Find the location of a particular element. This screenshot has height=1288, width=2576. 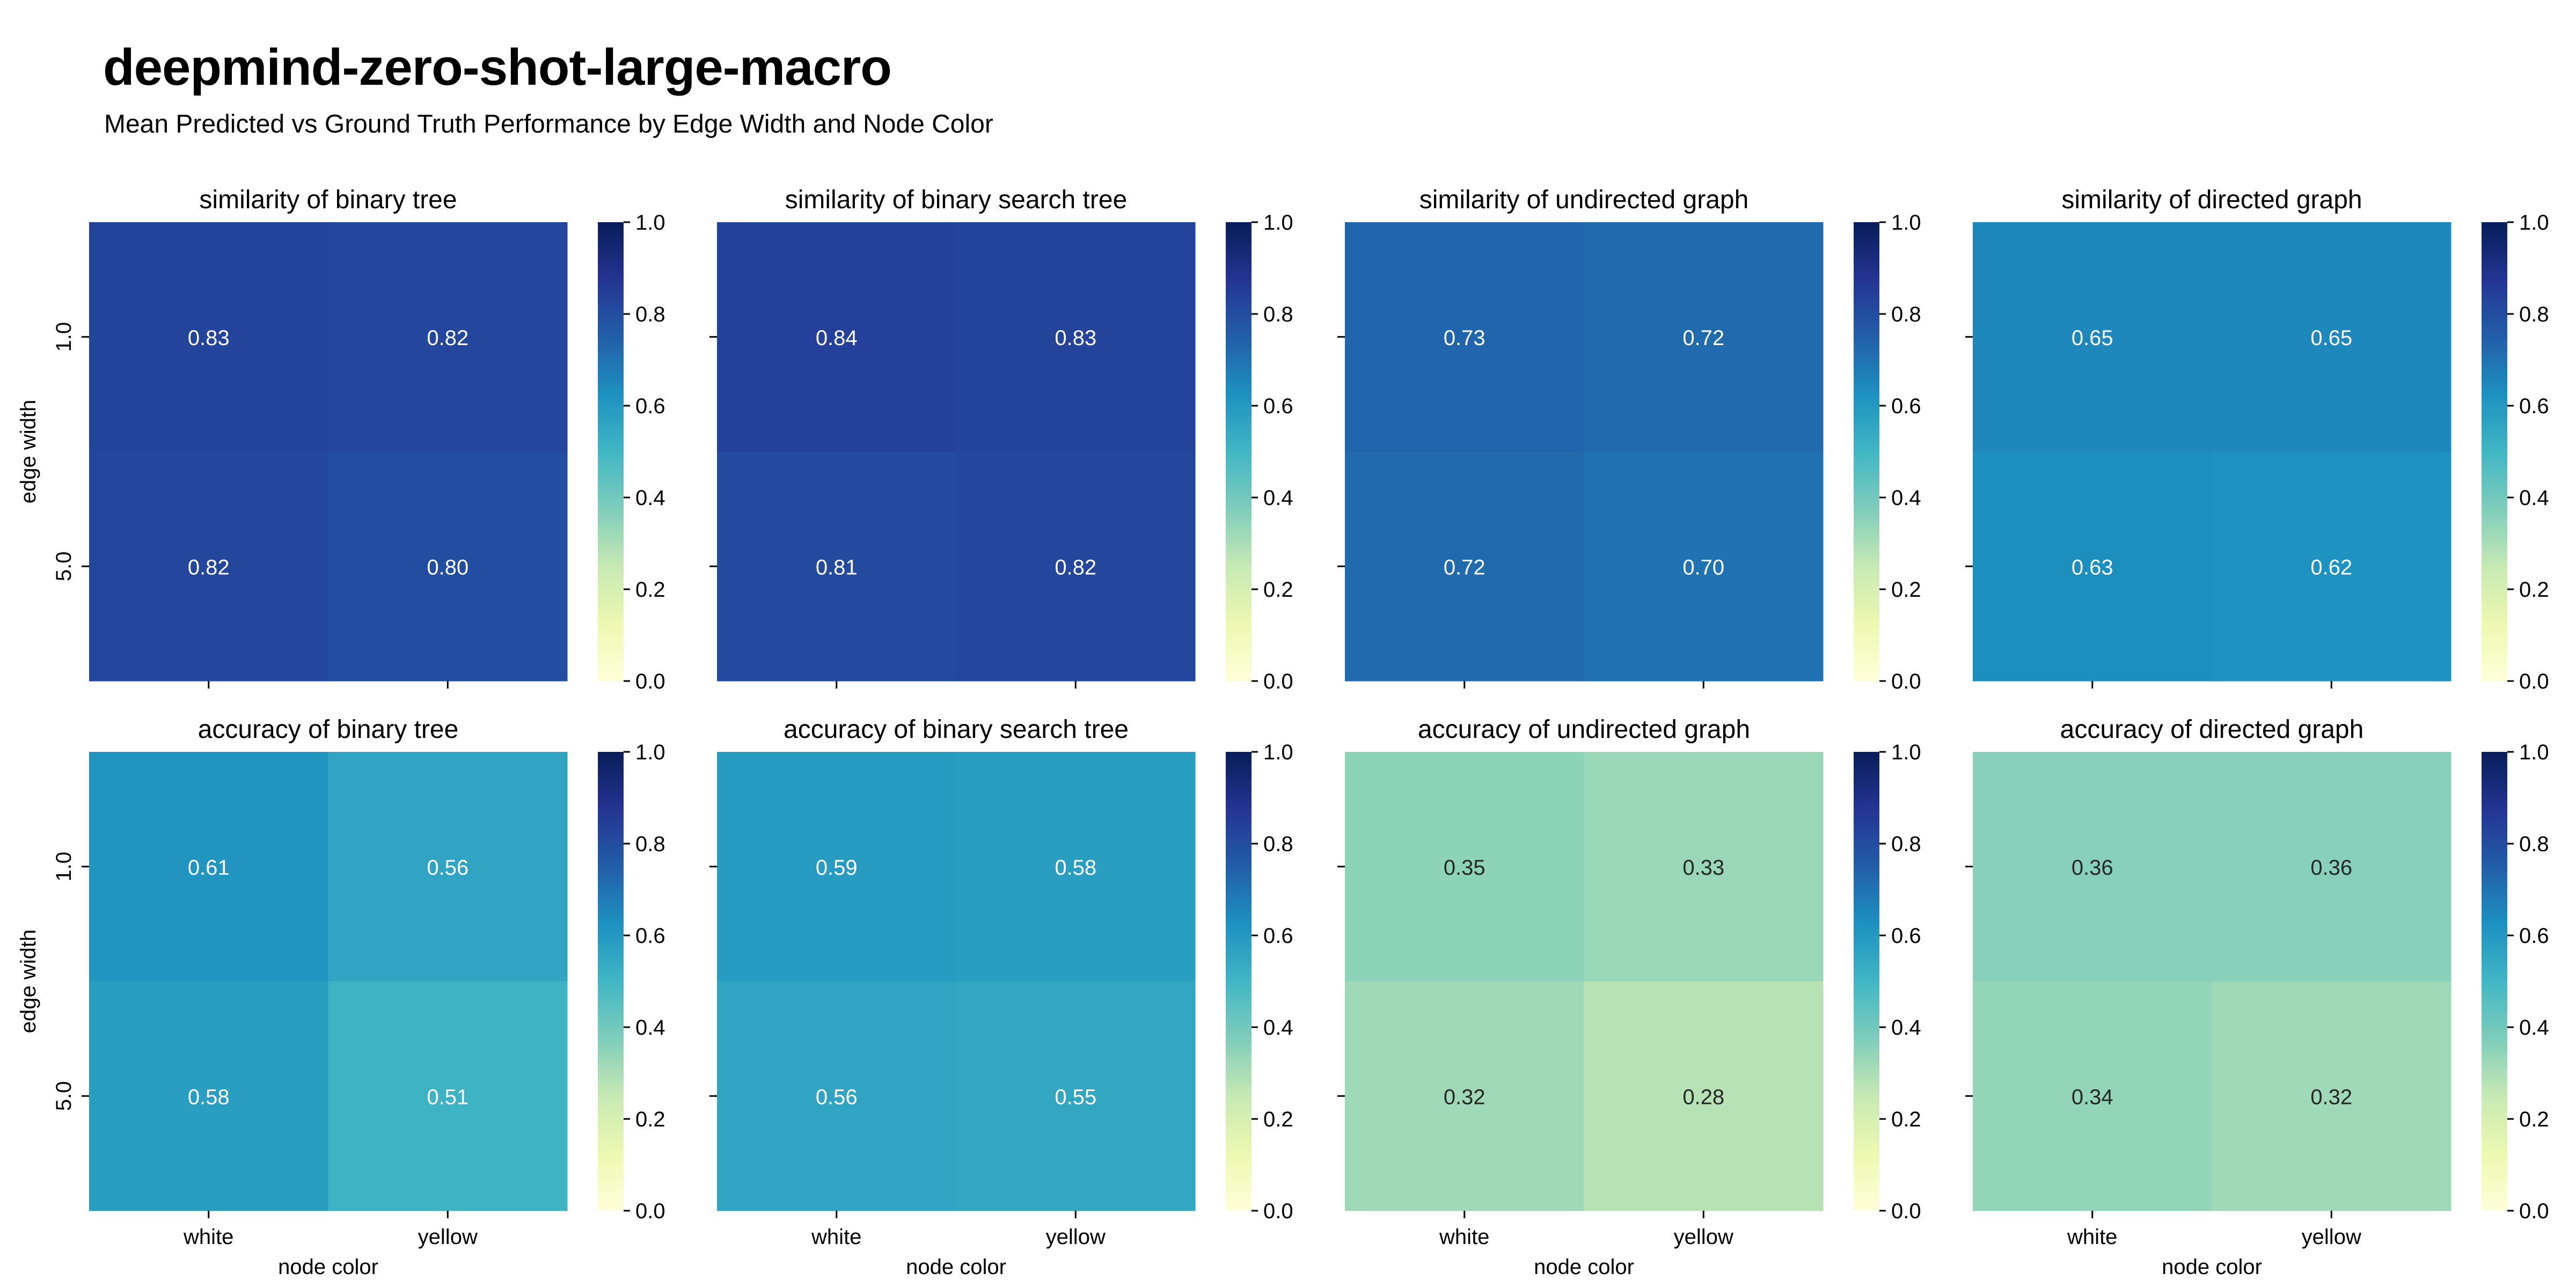

cell-label: 0.35 is located at coordinates (1464, 868).